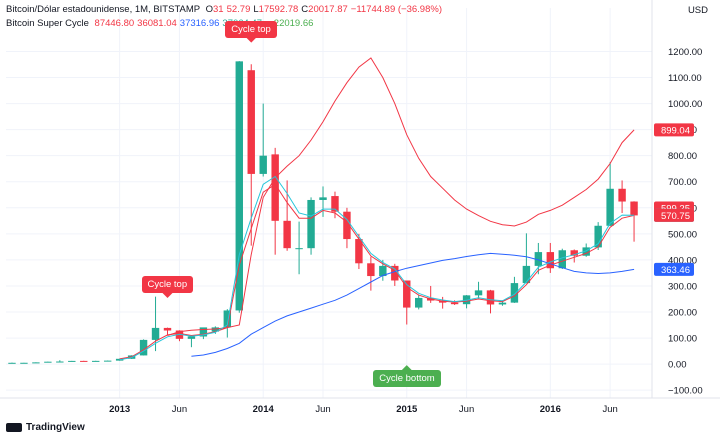 The width and height of the screenshot is (720, 440). What do you see at coordinates (413, 304) in the screenshot?
I see `series-line` at bounding box center [413, 304].